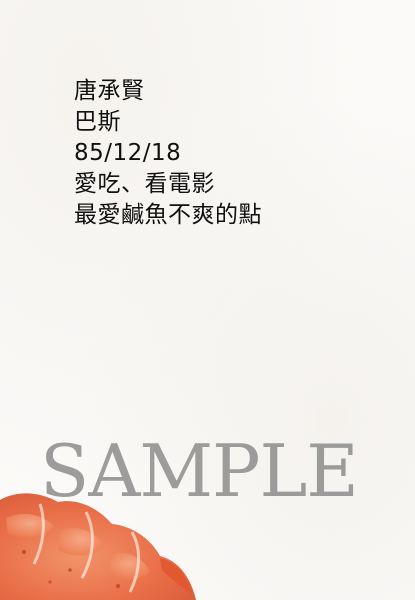  Describe the element at coordinates (144, 184) in the screenshot. I see `hobbies-line: 愛吃、看電影` at that location.